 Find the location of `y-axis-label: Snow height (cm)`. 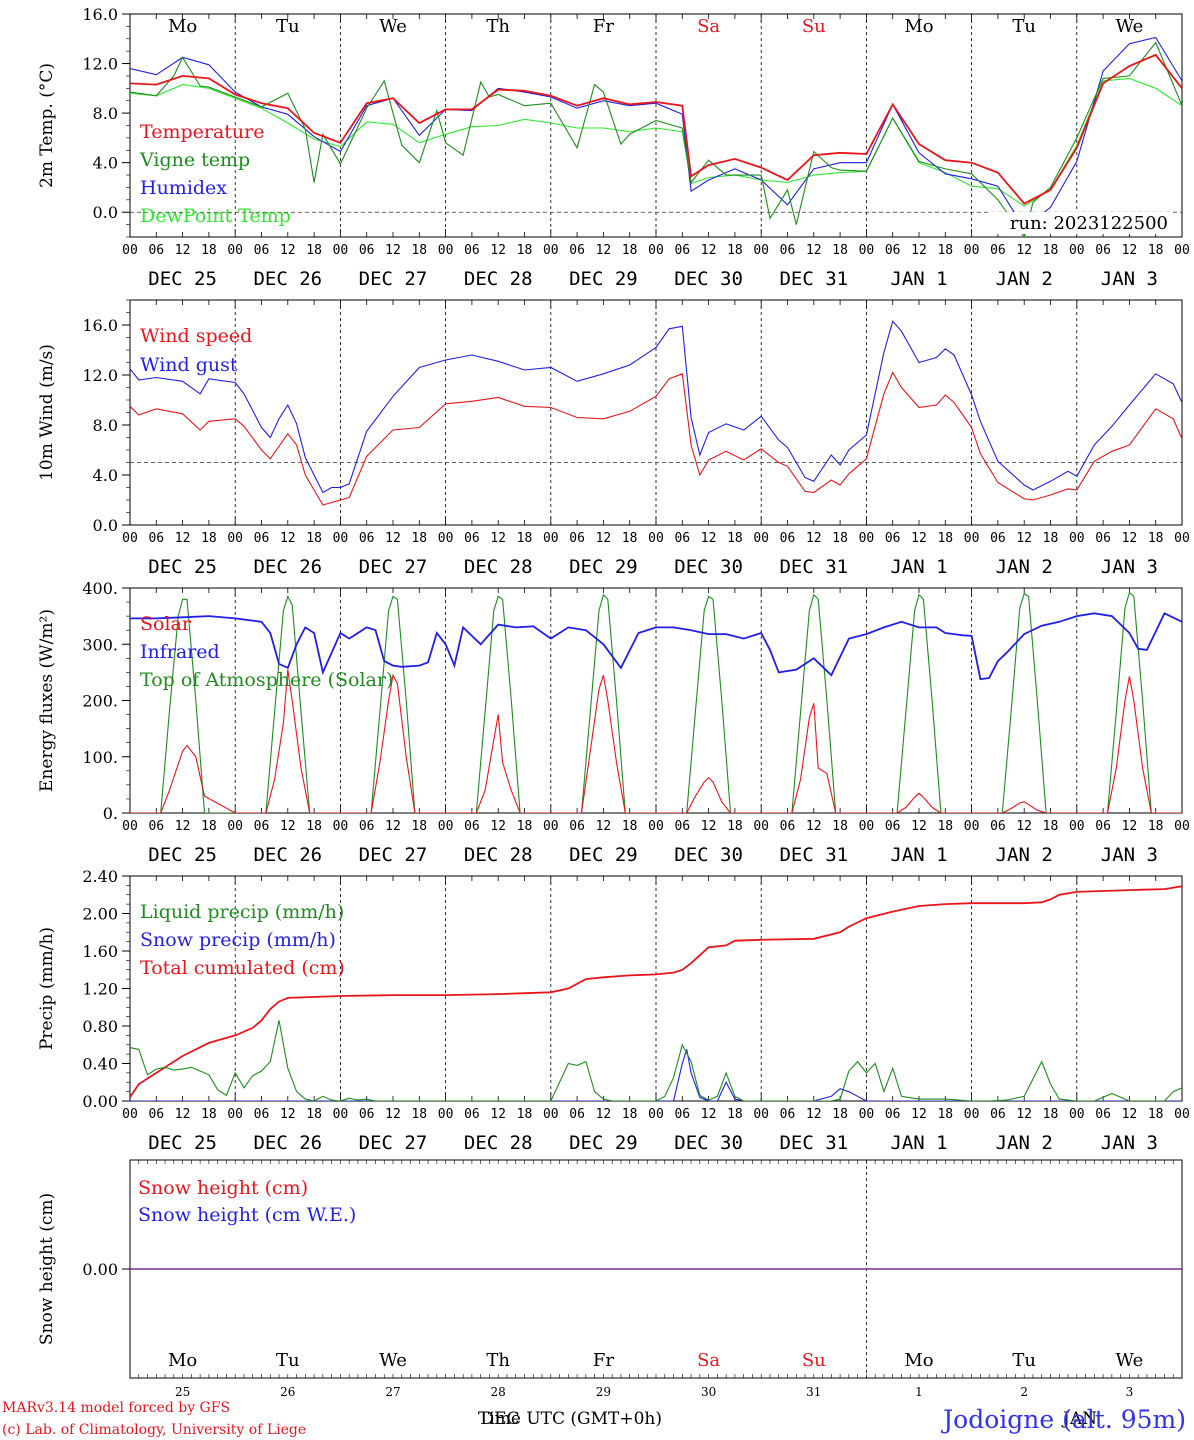

y-axis-label: Snow height (cm) is located at coordinates (47, 1269).